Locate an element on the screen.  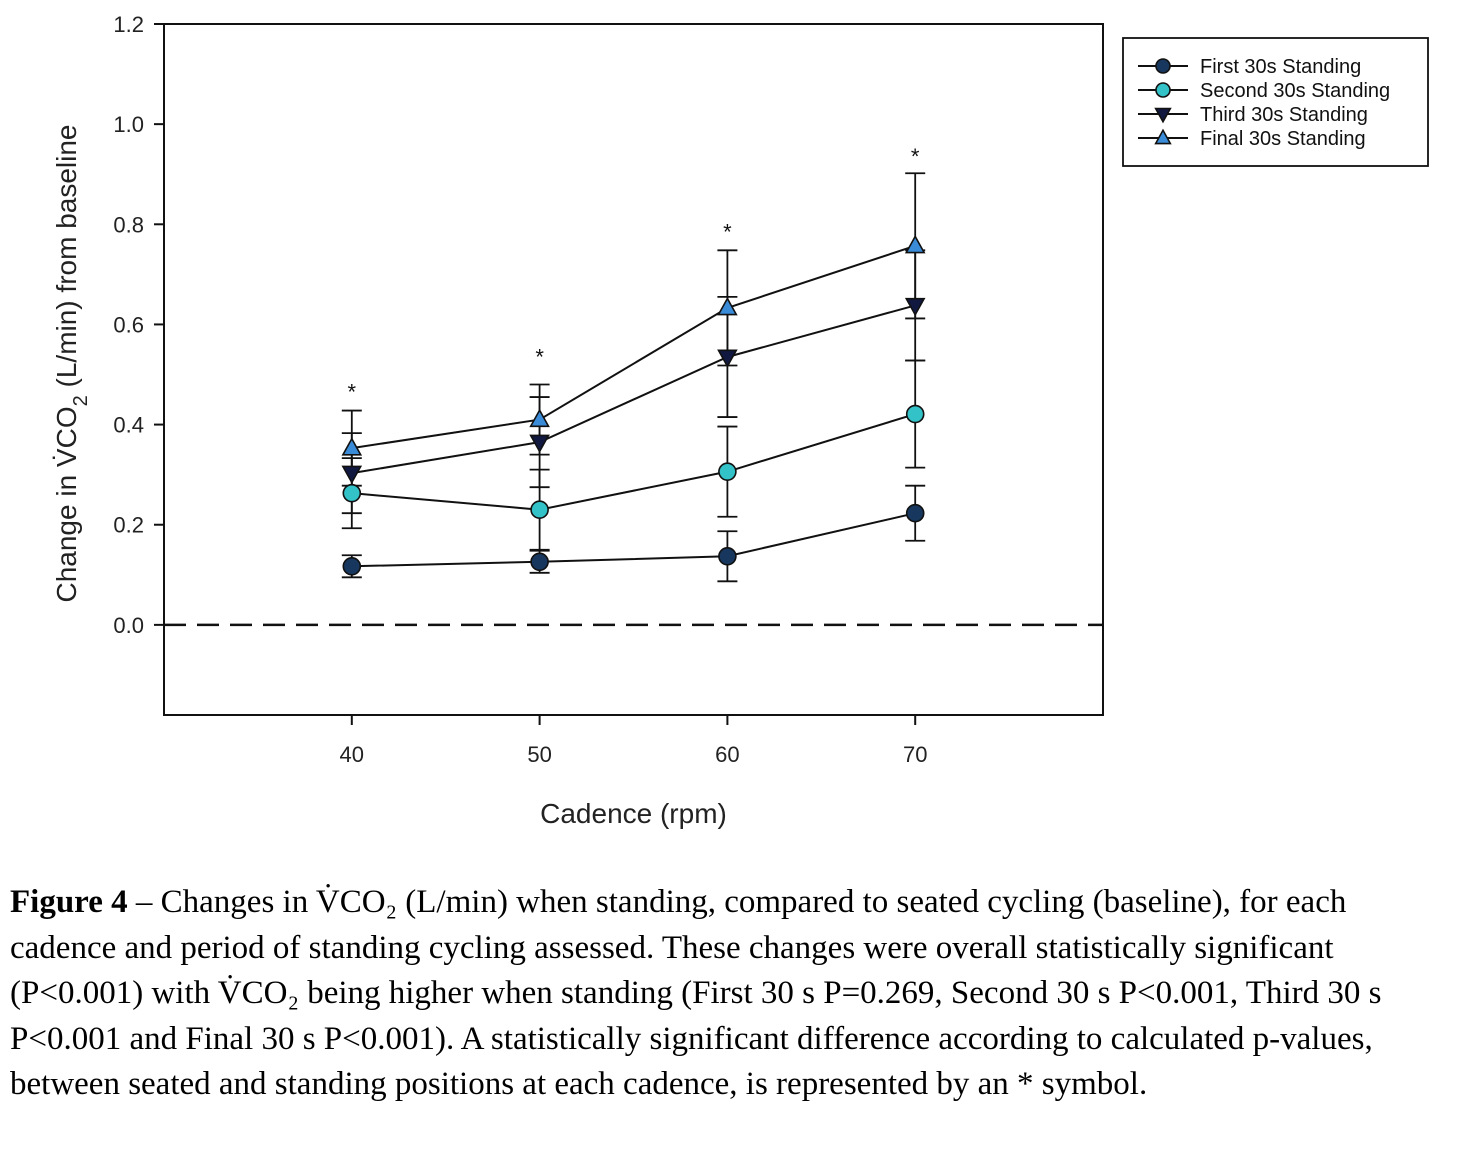
caption-lead: Figure 4 is located at coordinates (69, 902).